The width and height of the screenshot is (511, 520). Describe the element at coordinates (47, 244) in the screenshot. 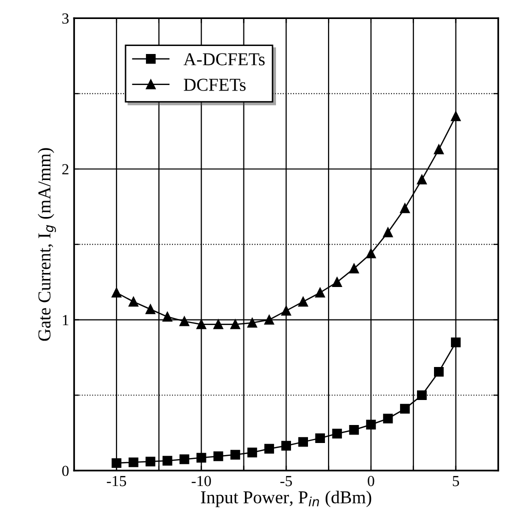

I see `y-axis-title: Gate Current, I$_{g}$ (mA/mm)` at that location.